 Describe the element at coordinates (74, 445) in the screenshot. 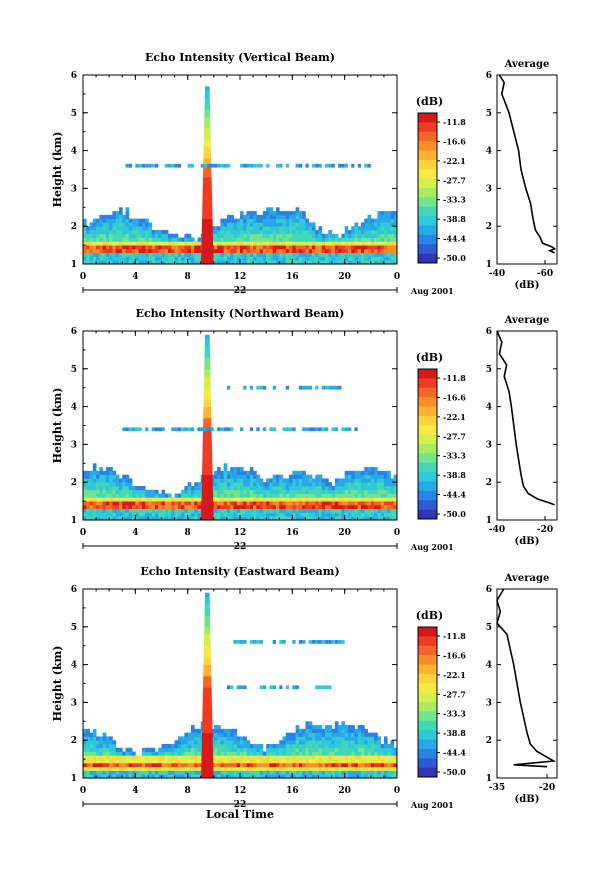

I see `y-tick-label: 3` at that location.